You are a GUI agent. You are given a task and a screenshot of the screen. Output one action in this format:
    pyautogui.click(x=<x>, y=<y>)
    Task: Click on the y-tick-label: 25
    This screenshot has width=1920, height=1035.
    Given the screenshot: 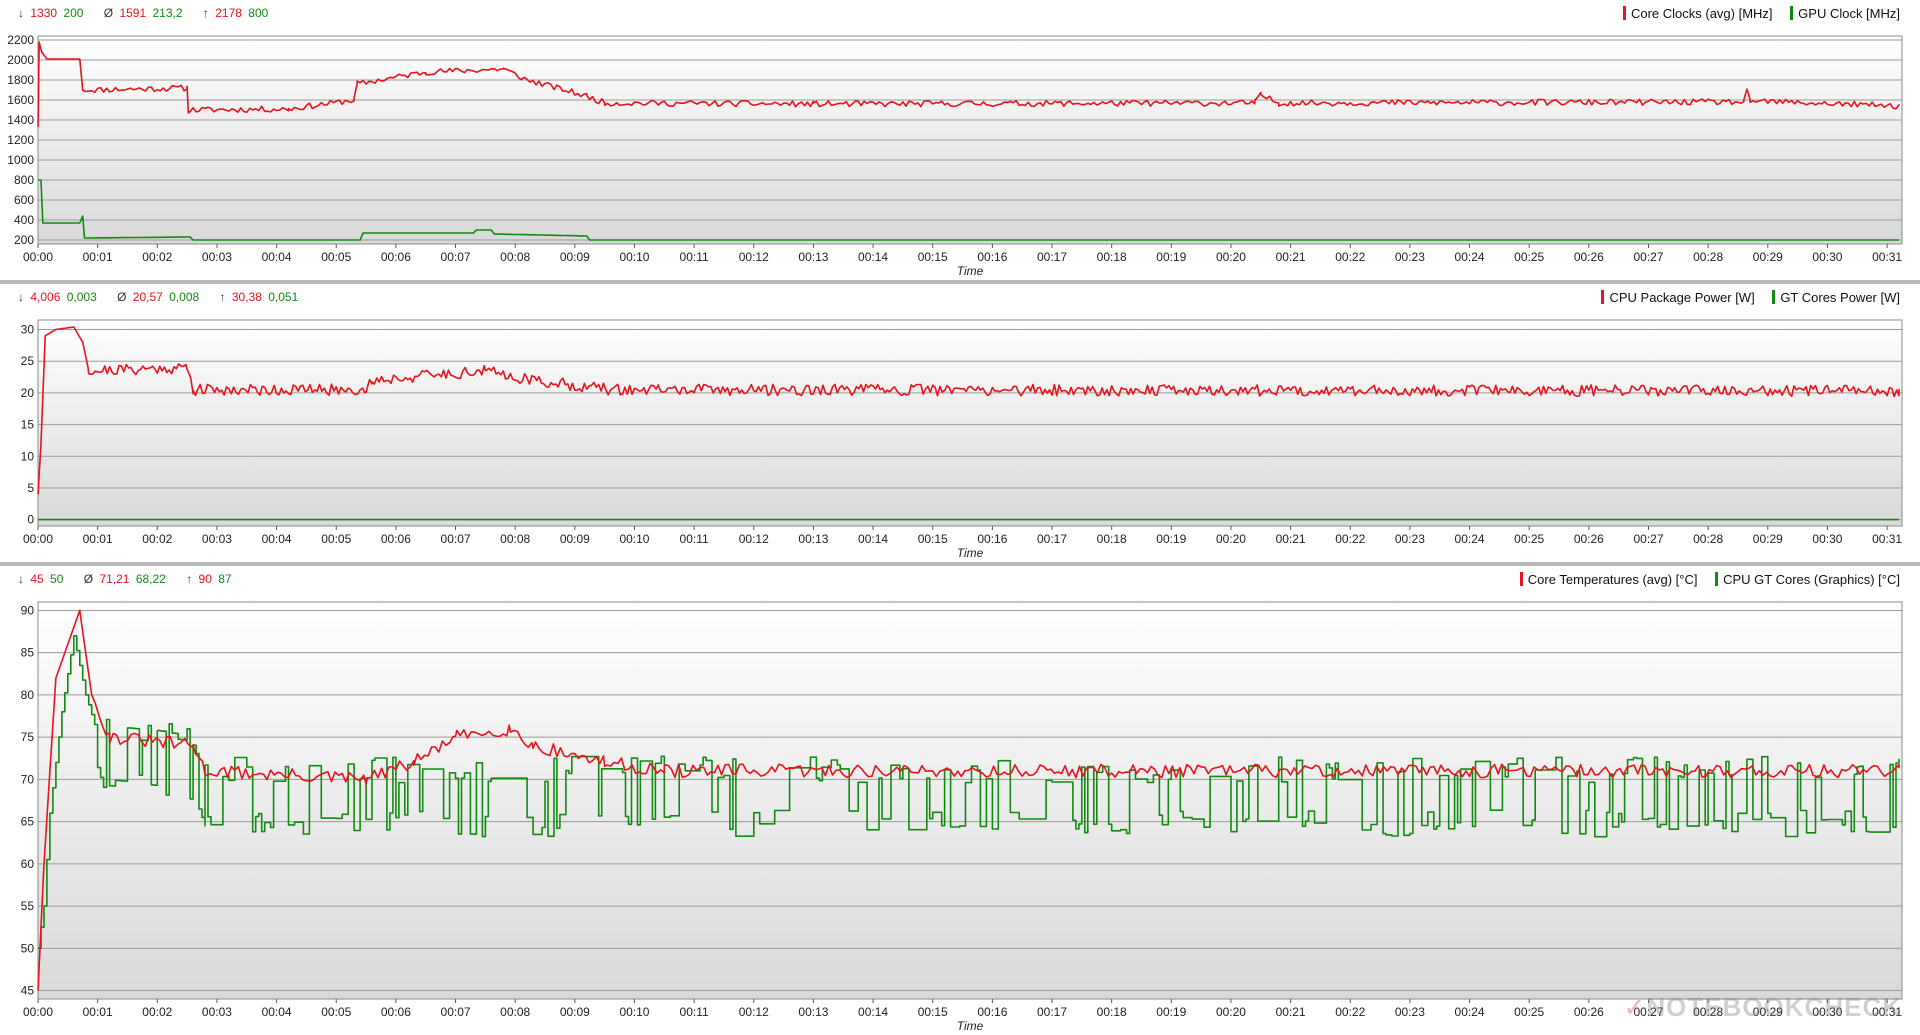 What is the action you would take?
    pyautogui.click(x=28, y=361)
    